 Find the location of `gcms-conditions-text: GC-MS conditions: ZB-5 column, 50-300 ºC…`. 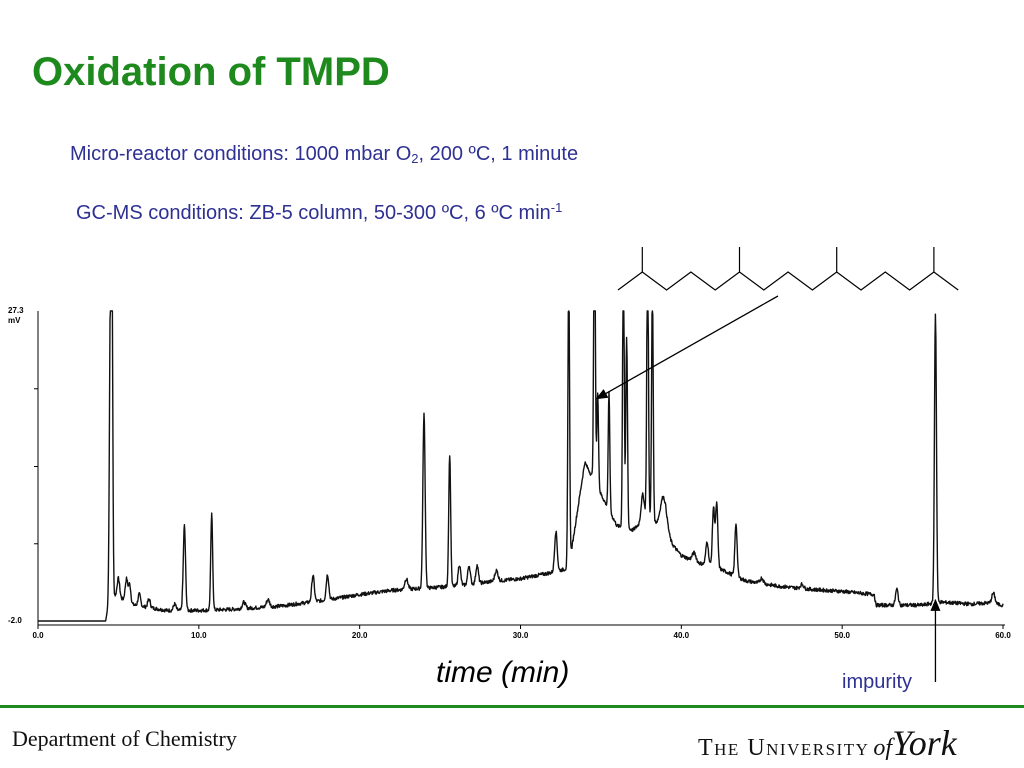

gcms-conditions-text: GC-MS conditions: ZB-5 column, 50-300 ºC… is located at coordinates (313, 213).